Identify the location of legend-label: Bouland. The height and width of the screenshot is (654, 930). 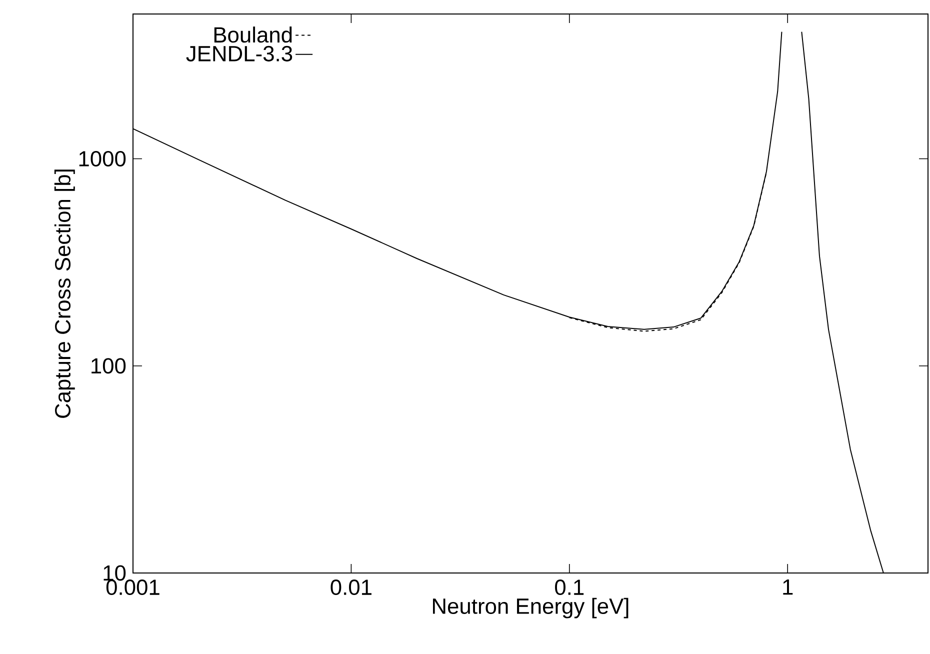
(253, 34).